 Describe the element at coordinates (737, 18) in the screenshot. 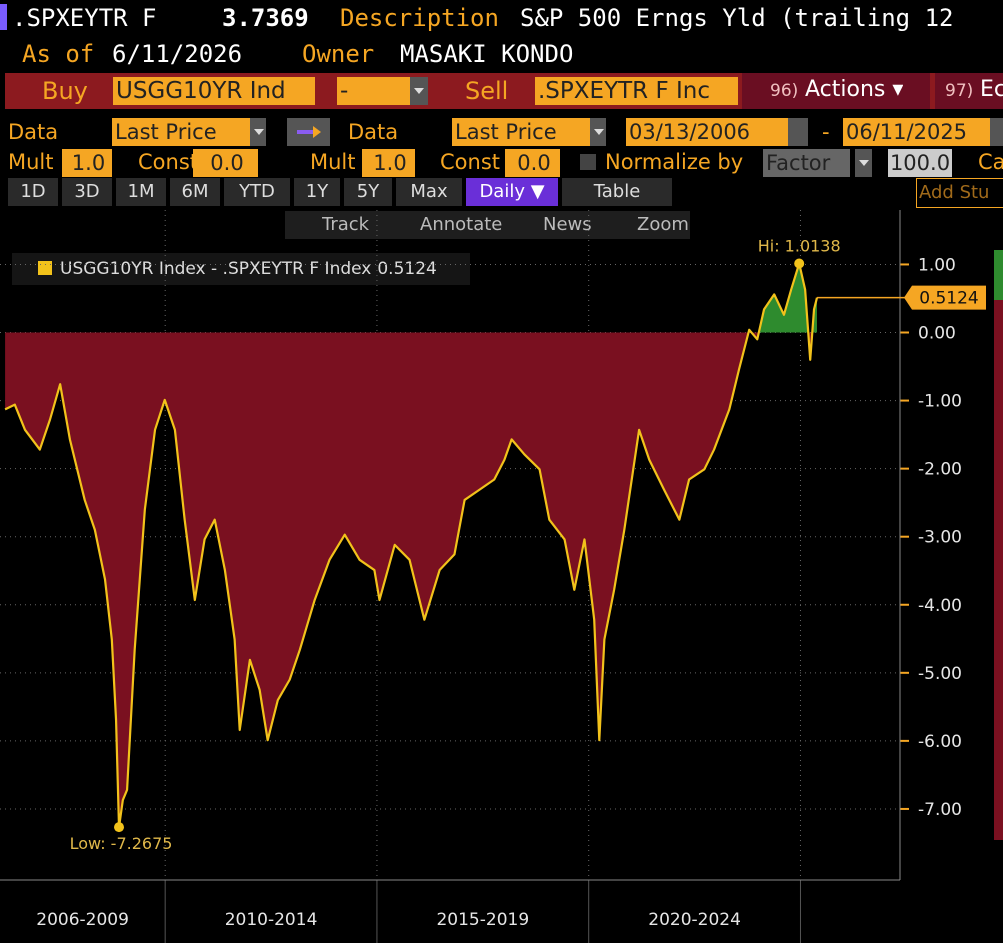

I see `description: S&P 500 Erngs Yld (trailing 12` at that location.